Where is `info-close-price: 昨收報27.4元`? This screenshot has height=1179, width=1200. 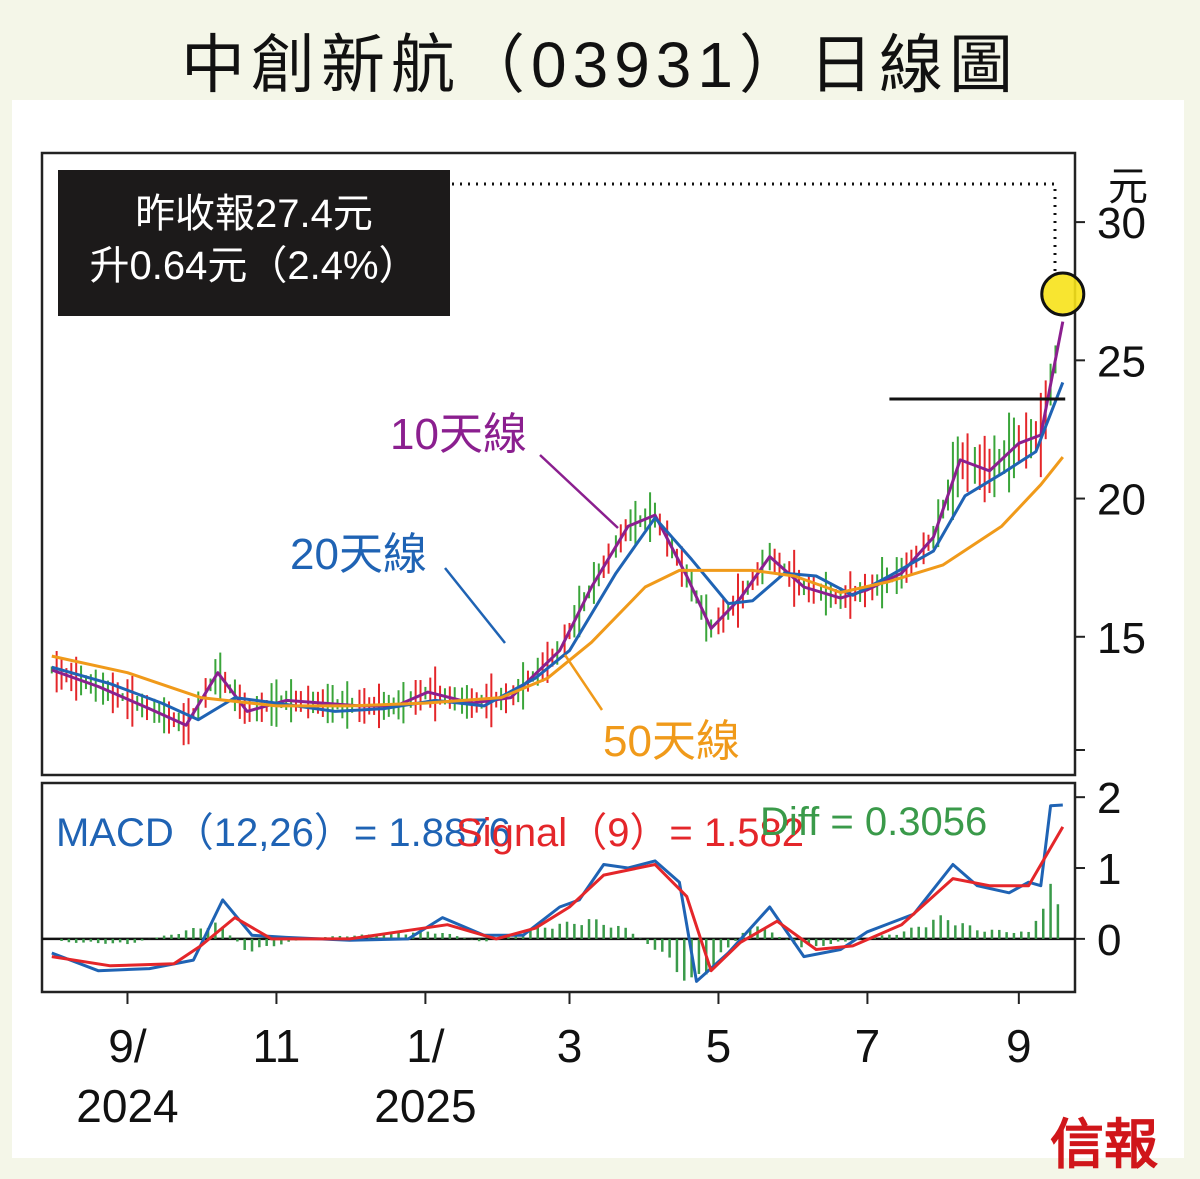 info-close-price: 昨收報27.4元 is located at coordinates (254, 214).